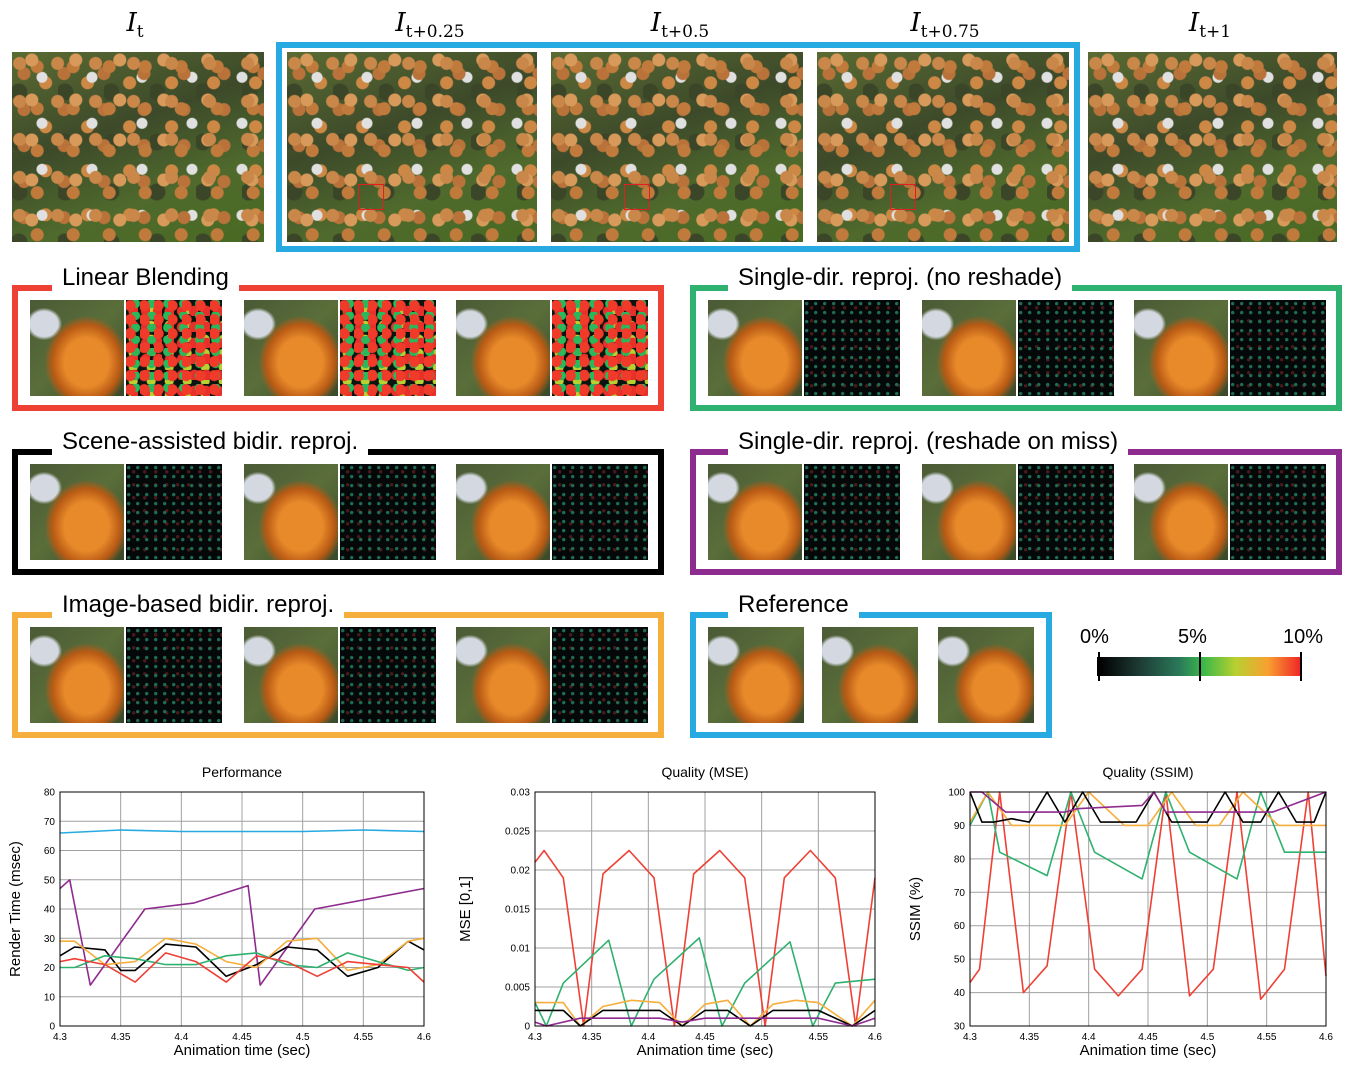 The height and width of the screenshot is (1065, 1345). What do you see at coordinates (1200, 666) in the screenshot?
I see `colorbar-tick` at bounding box center [1200, 666].